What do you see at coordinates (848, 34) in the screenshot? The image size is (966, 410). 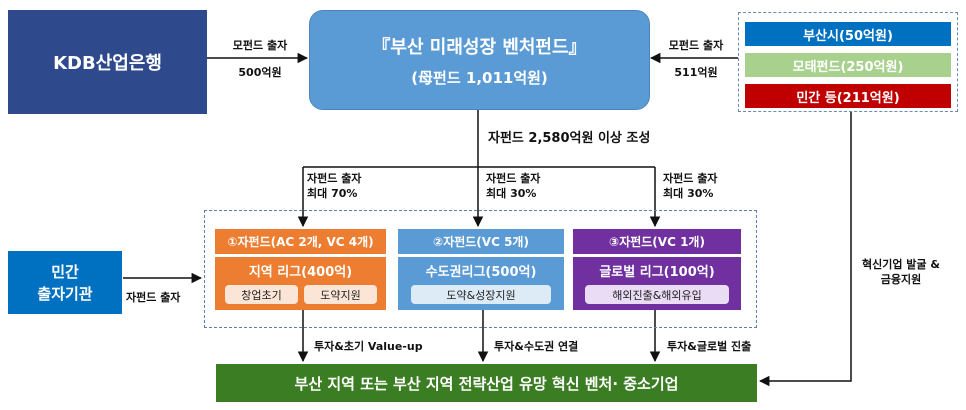 I see `investor-busan: 부산시(50억원)` at bounding box center [848, 34].